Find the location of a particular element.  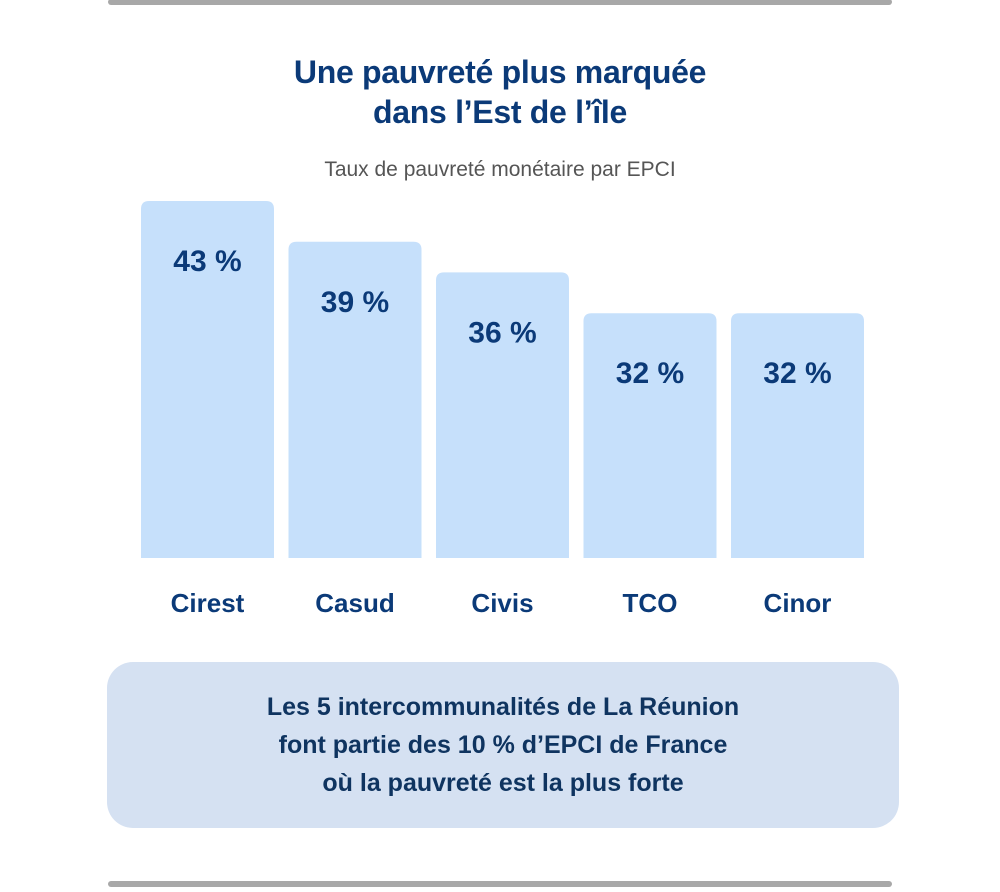

category-label-cinor: Cinor is located at coordinates (798, 603).